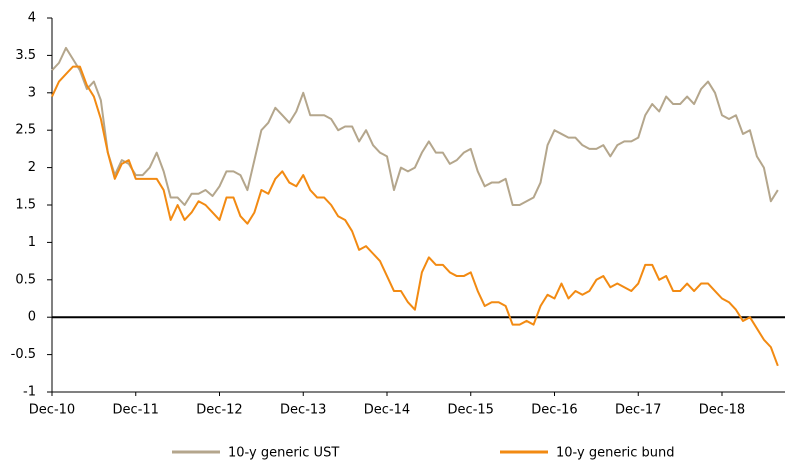 The image size is (787, 462). I want to click on x-tick-label: Dec-10, so click(52, 410).